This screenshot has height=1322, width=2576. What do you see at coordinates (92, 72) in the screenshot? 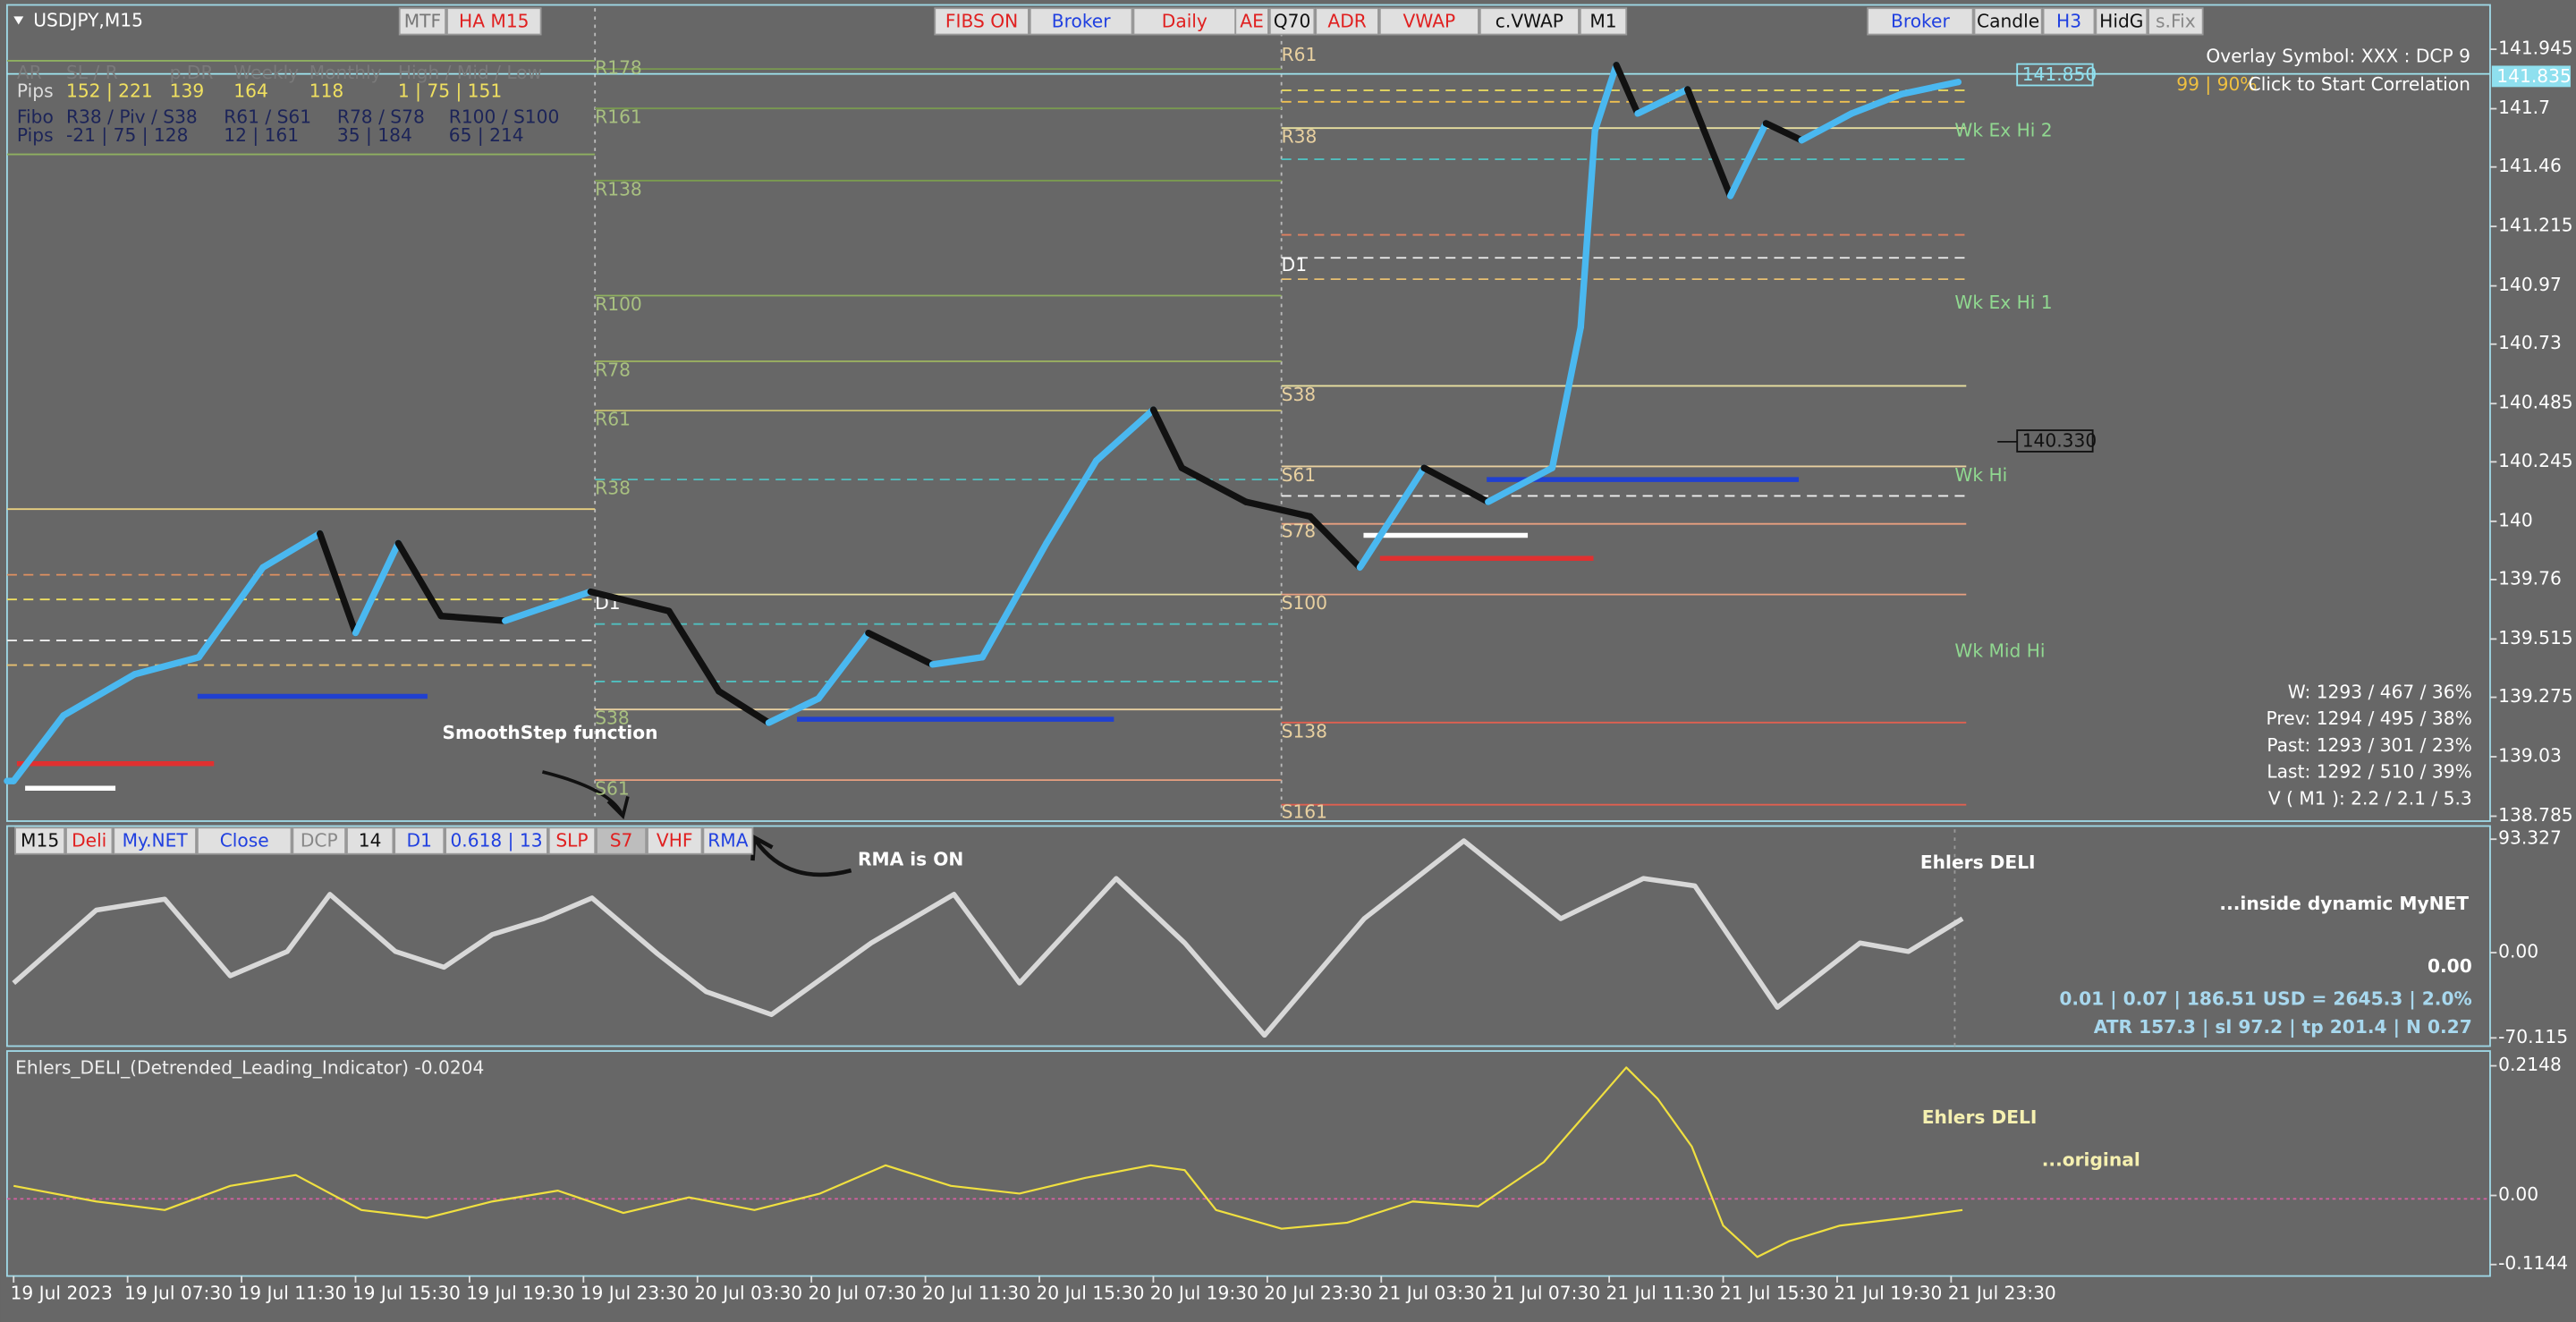
I see `info-cell: SL / R` at bounding box center [92, 72].